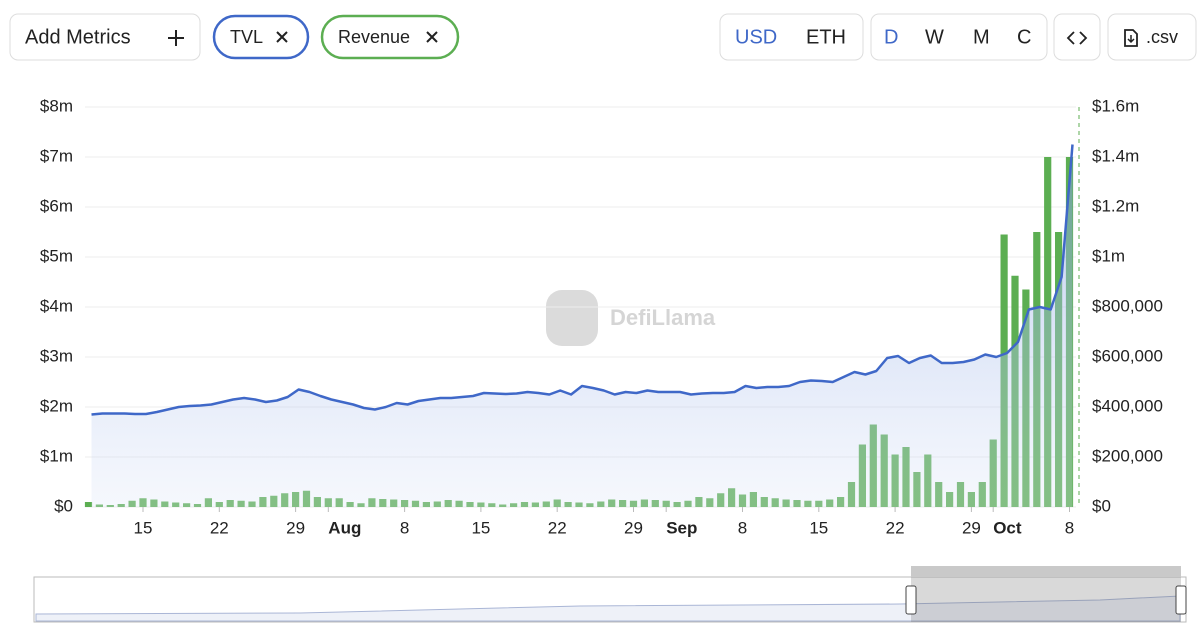 The image size is (1200, 634). What do you see at coordinates (1077, 37) in the screenshot?
I see `embed-button` at bounding box center [1077, 37].